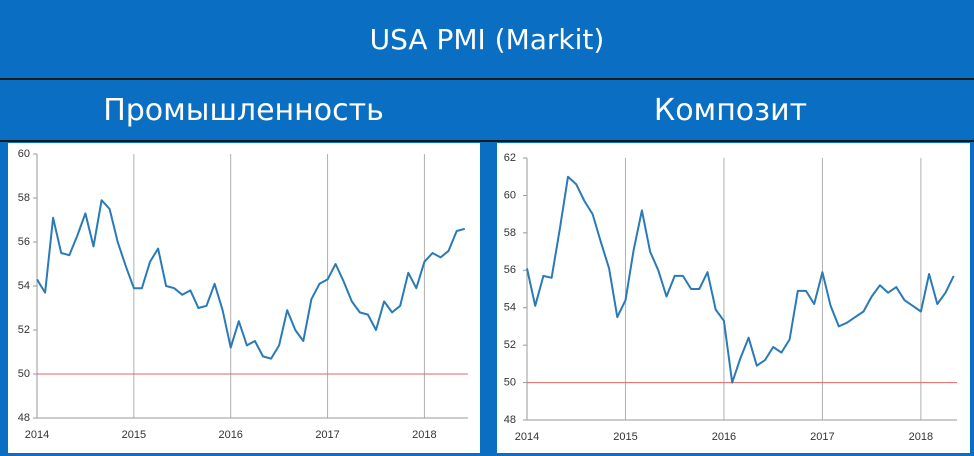 The image size is (974, 456). What do you see at coordinates (730, 110) in the screenshot?
I see `chart-title: Композит` at bounding box center [730, 110].